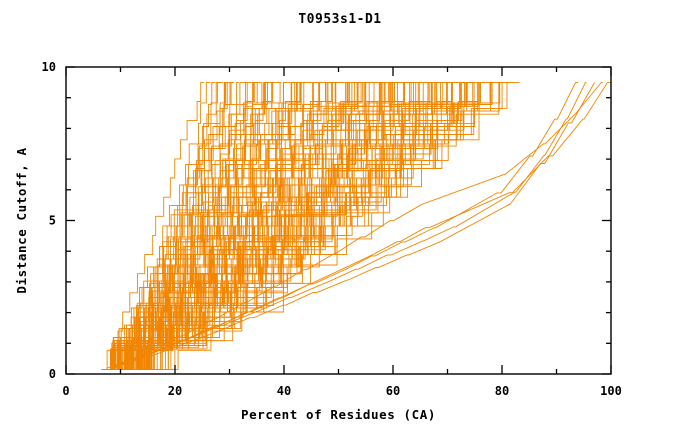  Describe the element at coordinates (340, 19) in the screenshot. I see `page-title: T0953s1-D1` at that location.